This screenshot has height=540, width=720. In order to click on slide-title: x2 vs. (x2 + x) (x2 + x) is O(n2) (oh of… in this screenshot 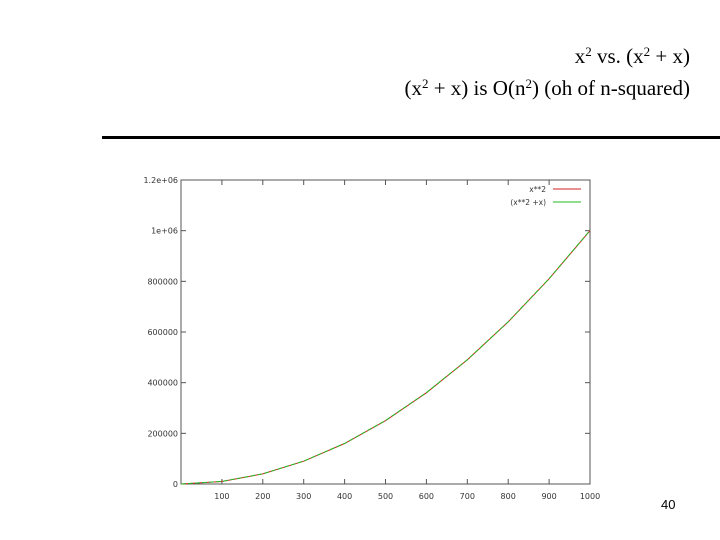, I will do `click(547, 72)`.